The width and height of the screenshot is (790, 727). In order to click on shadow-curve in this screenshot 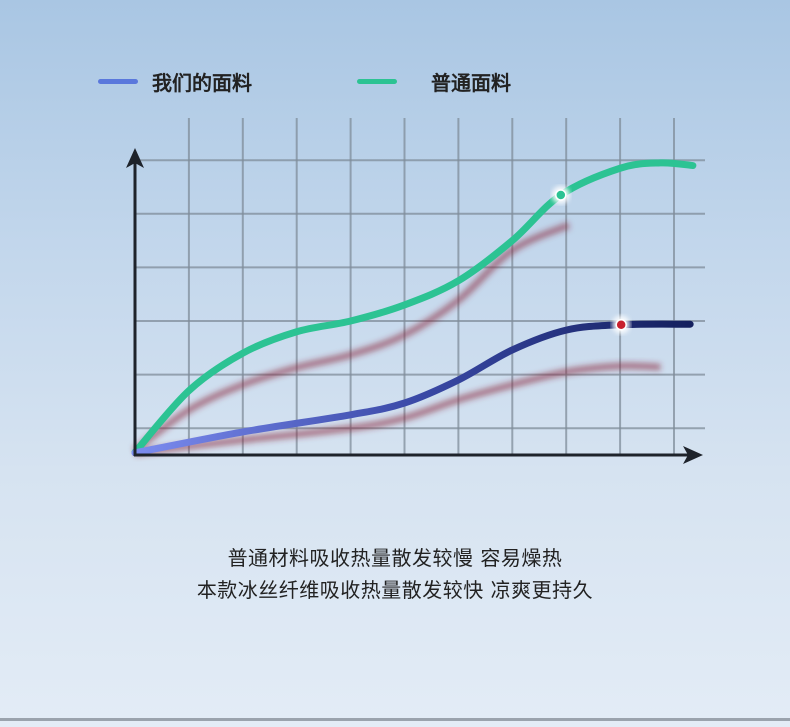, I will do `click(397, 409)`.